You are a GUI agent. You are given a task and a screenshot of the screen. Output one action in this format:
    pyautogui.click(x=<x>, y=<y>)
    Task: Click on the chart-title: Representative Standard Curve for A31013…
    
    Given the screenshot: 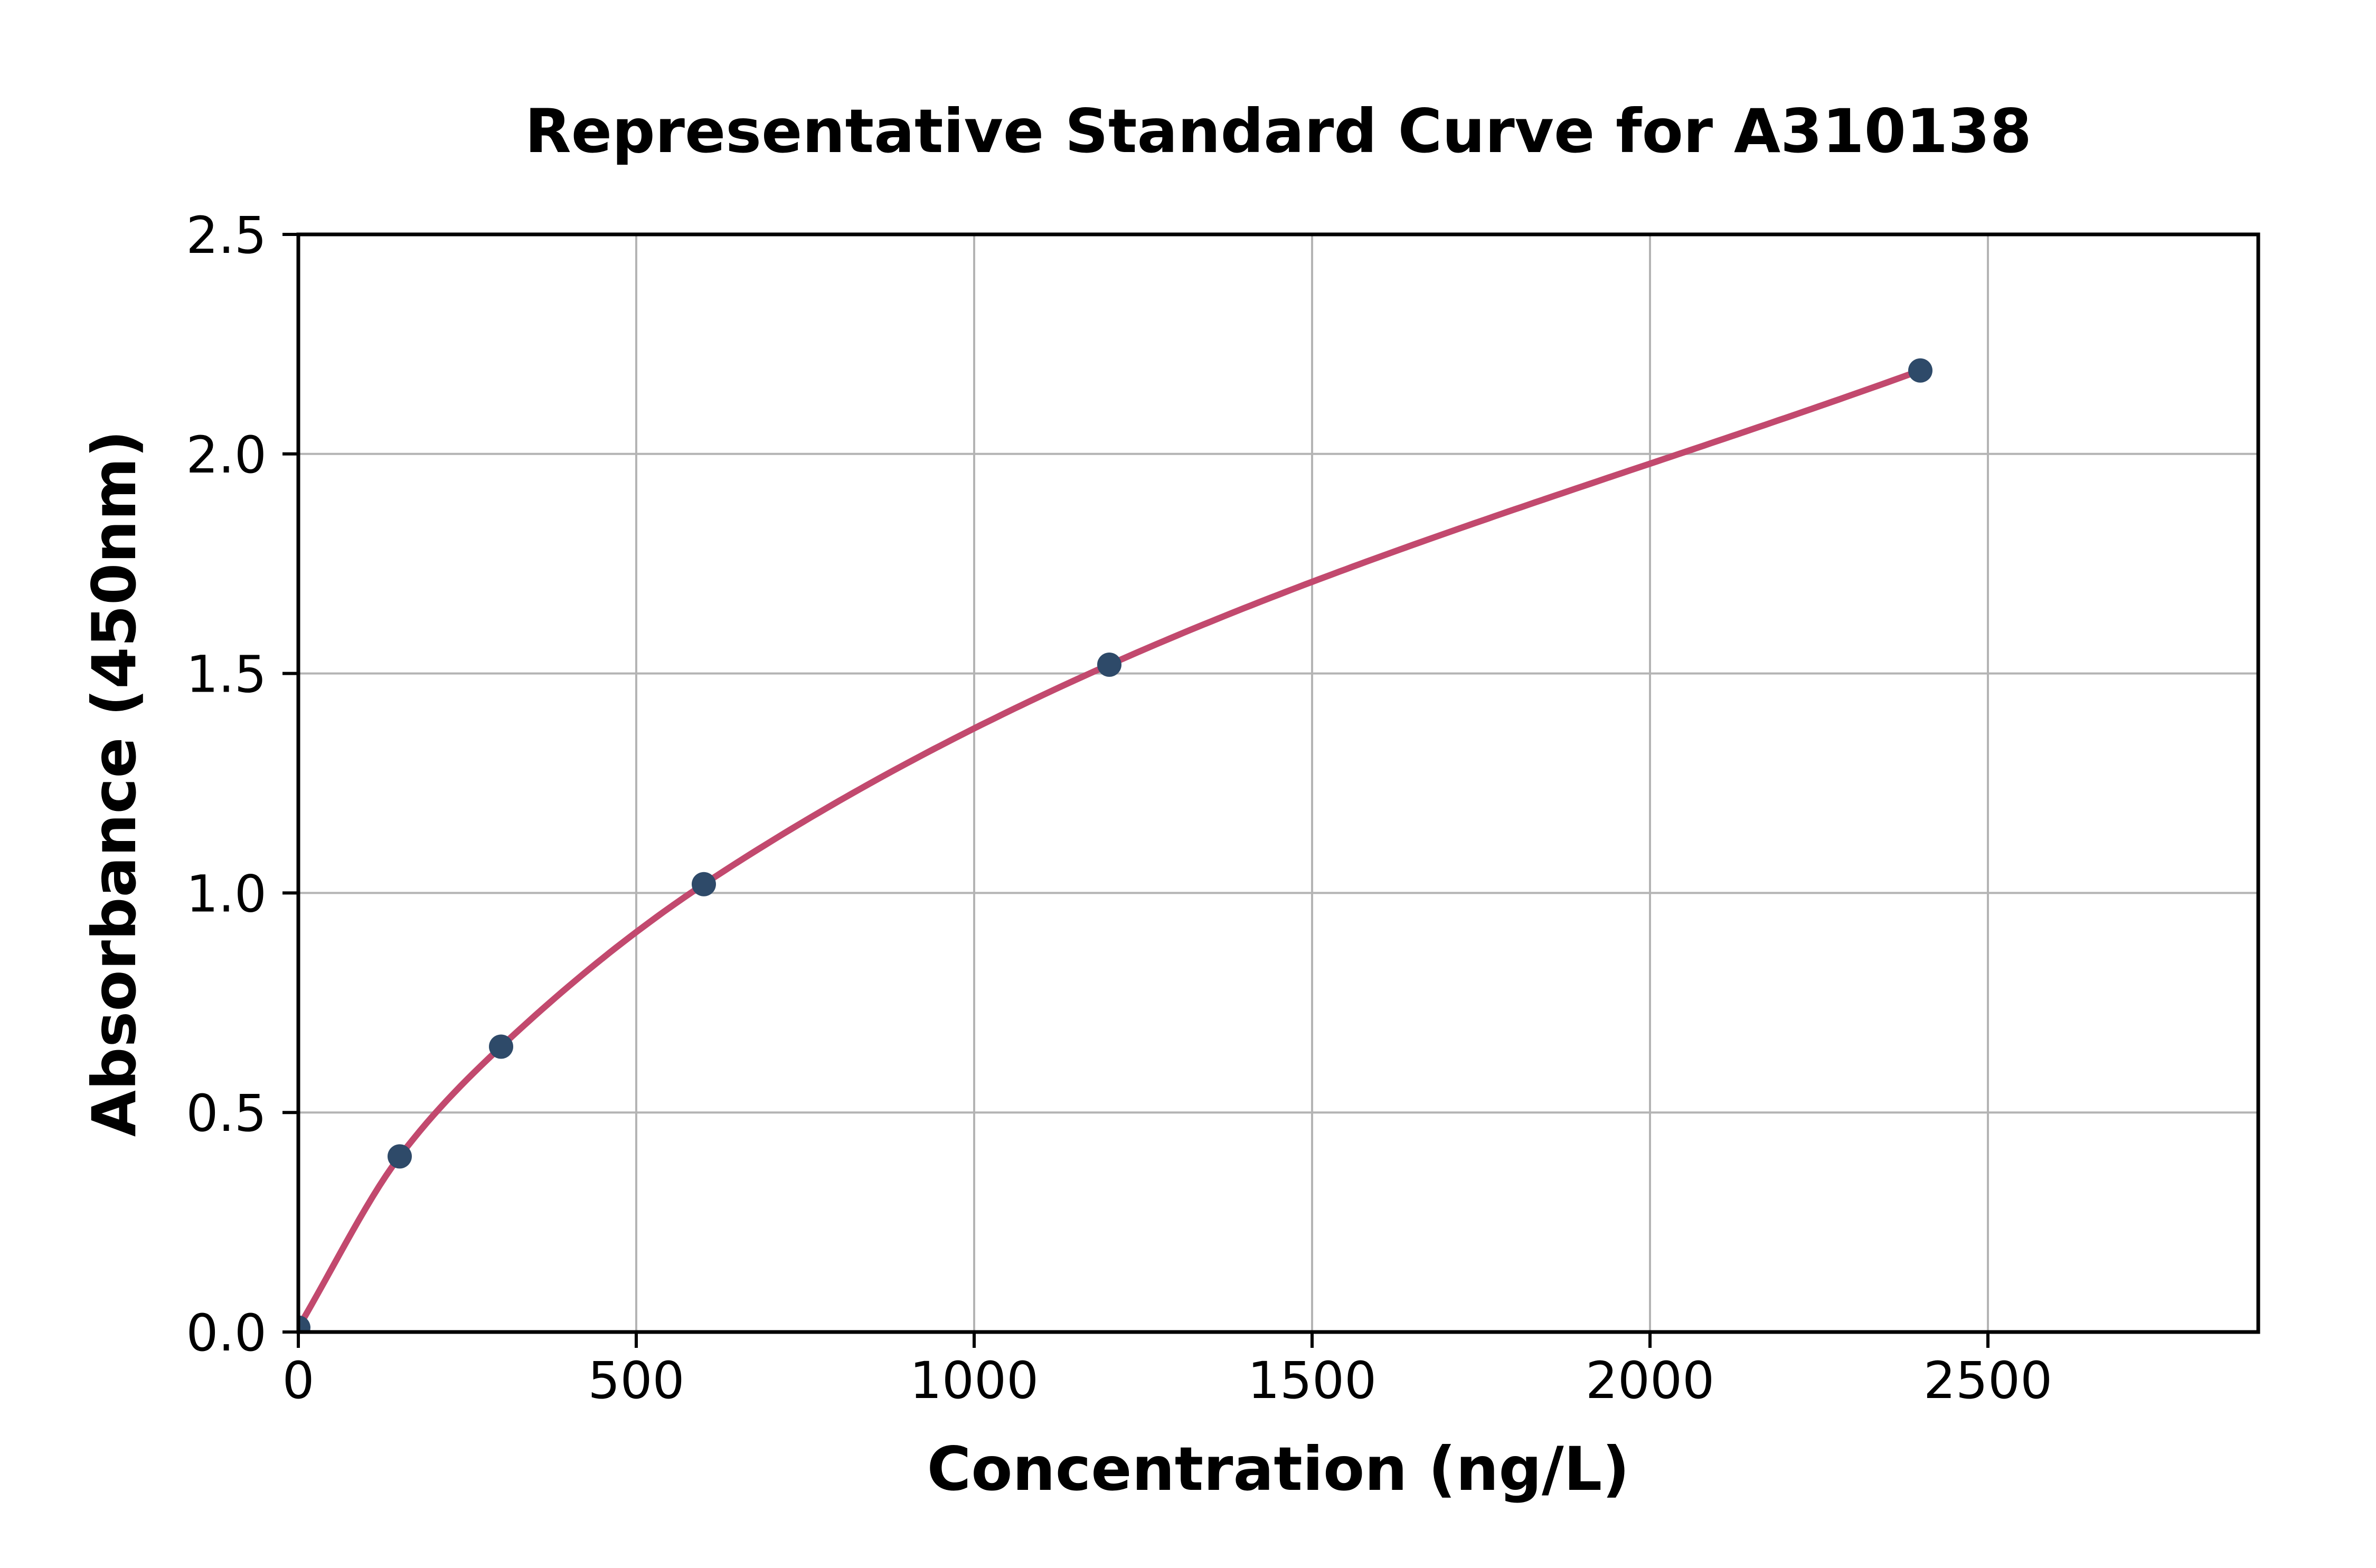 What is the action you would take?
    pyautogui.click(x=1279, y=131)
    